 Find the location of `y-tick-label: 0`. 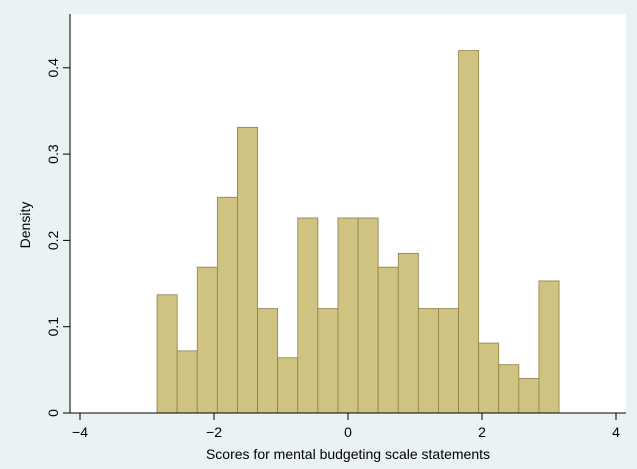

y-tick-label: 0 is located at coordinates (53, 413).